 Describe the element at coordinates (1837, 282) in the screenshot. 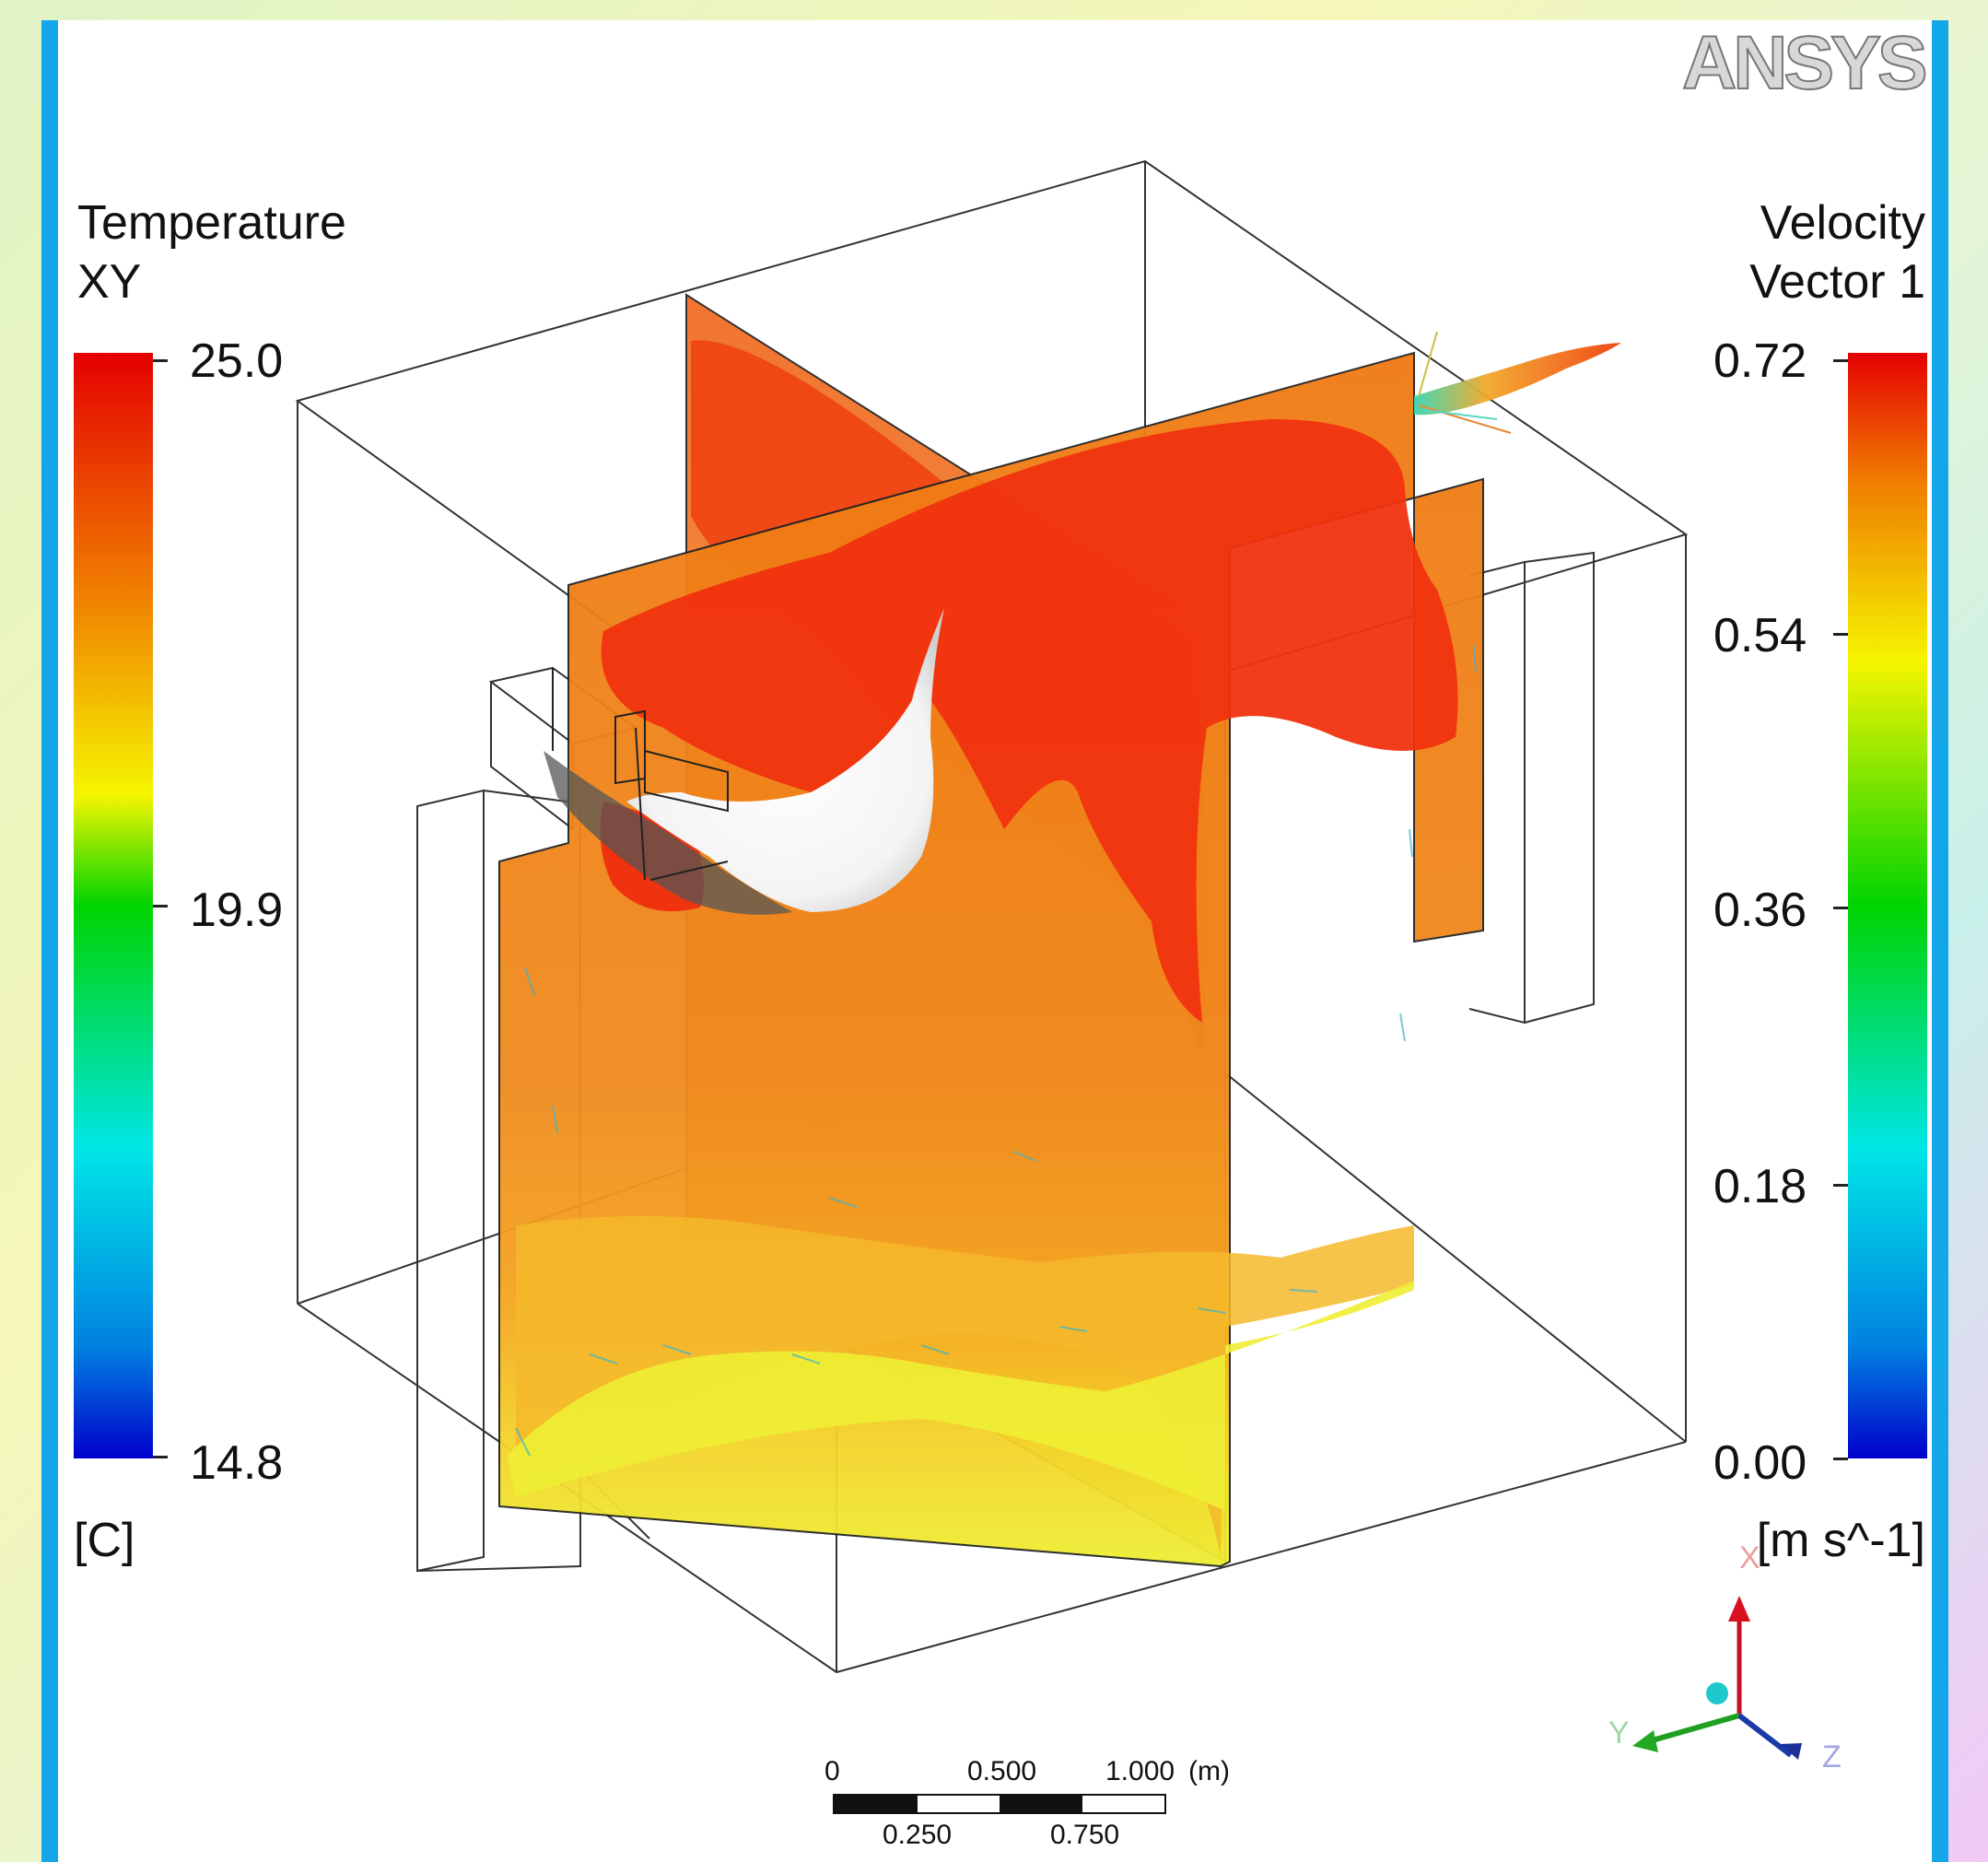

I see `velocity-title-line2: Vector 1` at that location.